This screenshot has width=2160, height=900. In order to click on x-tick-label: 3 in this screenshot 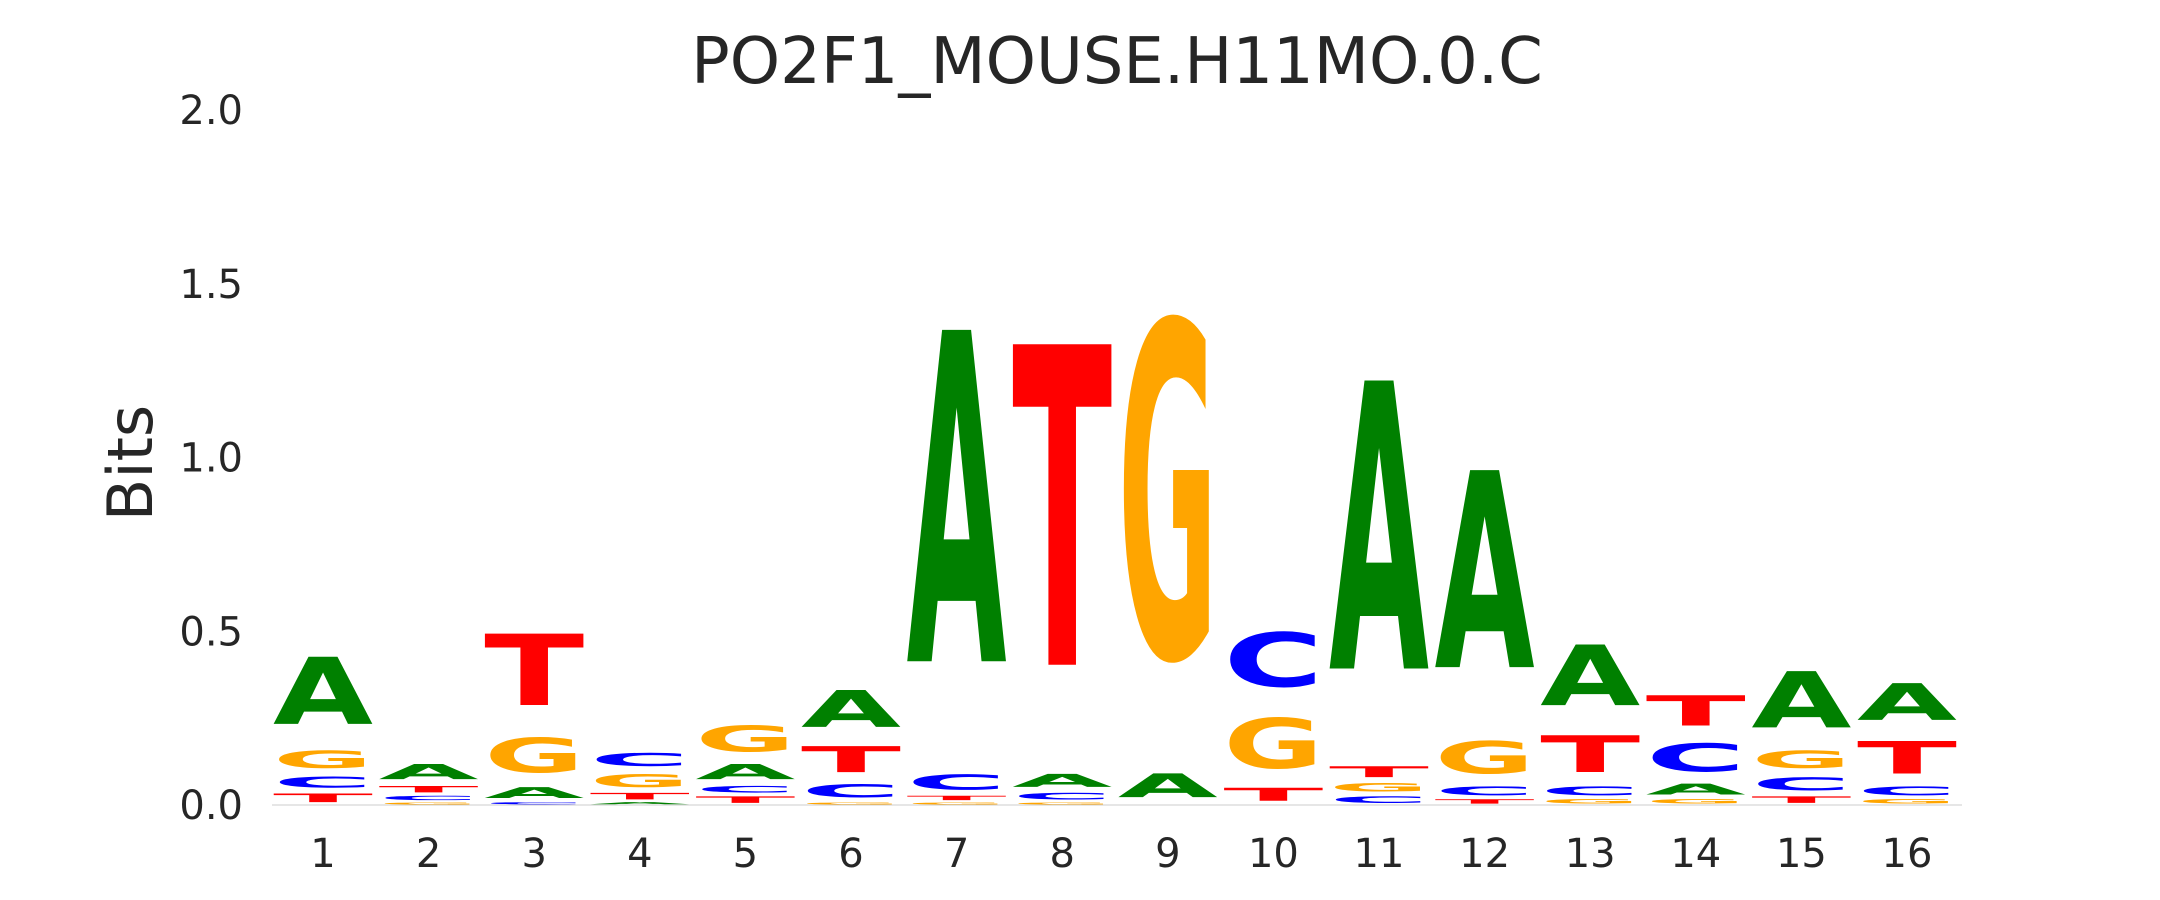, I will do `click(533, 854)`.